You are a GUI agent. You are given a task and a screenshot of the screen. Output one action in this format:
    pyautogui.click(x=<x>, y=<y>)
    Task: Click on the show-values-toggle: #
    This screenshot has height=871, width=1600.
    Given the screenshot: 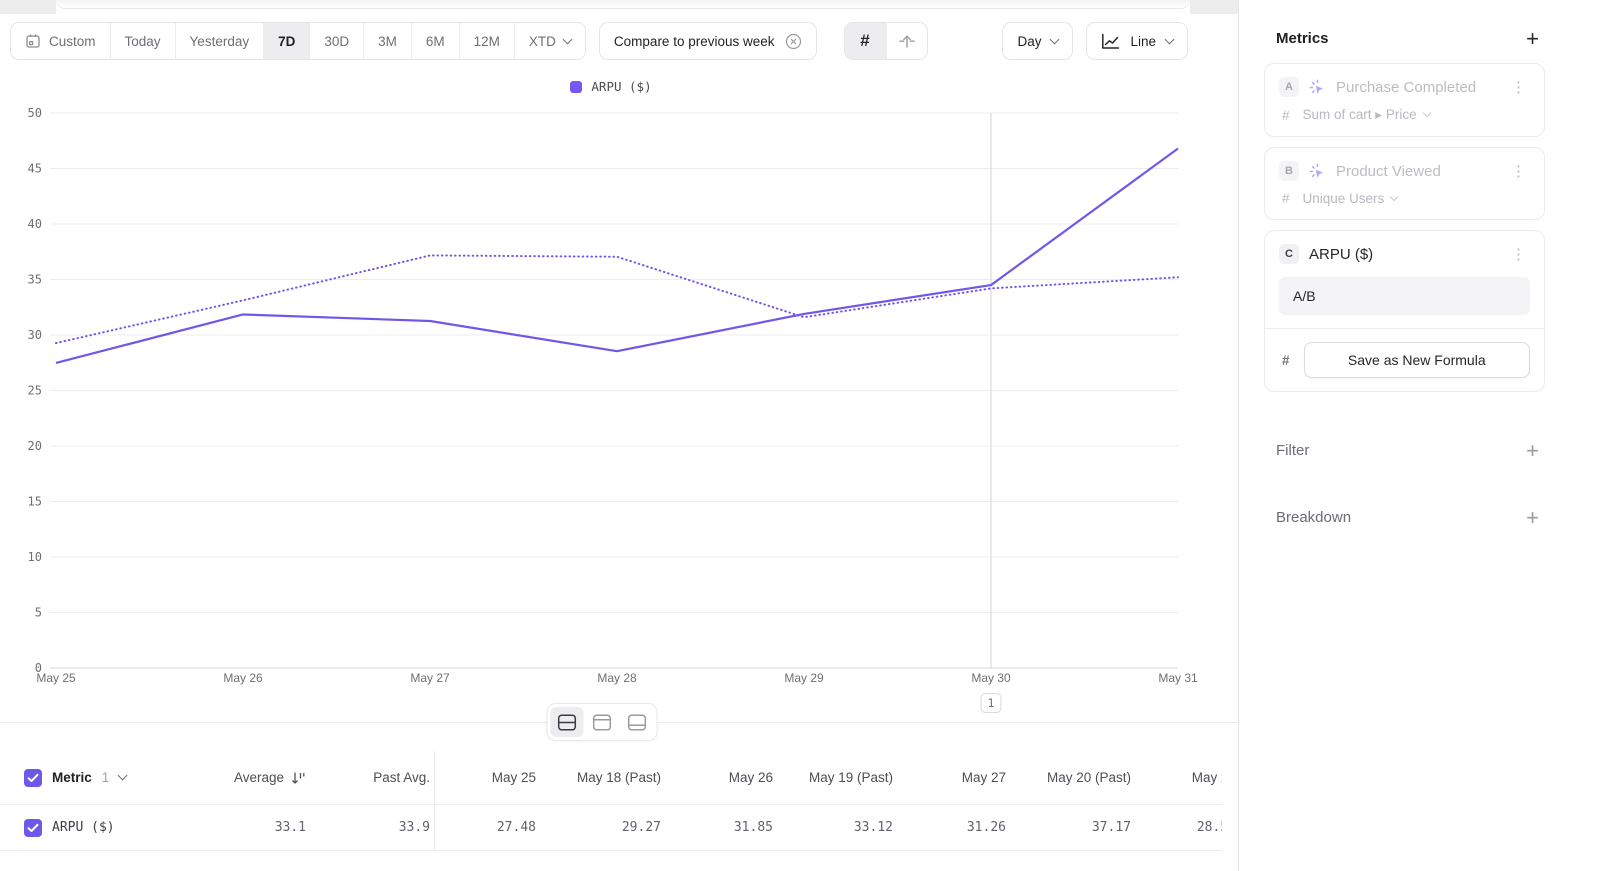 What is the action you would take?
    pyautogui.click(x=865, y=41)
    